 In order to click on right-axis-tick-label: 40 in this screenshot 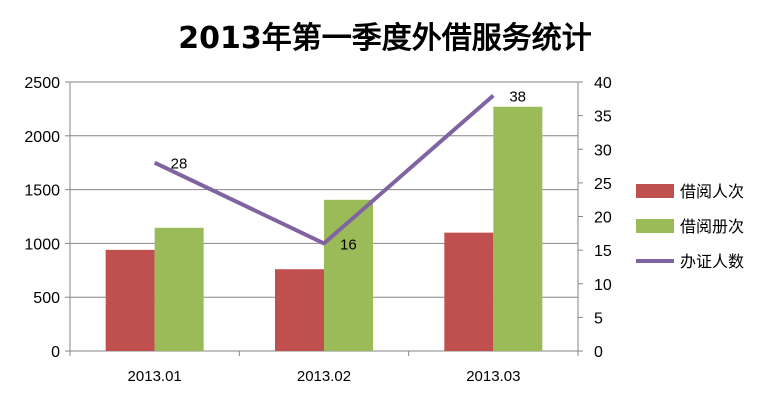, I will do `click(603, 83)`.